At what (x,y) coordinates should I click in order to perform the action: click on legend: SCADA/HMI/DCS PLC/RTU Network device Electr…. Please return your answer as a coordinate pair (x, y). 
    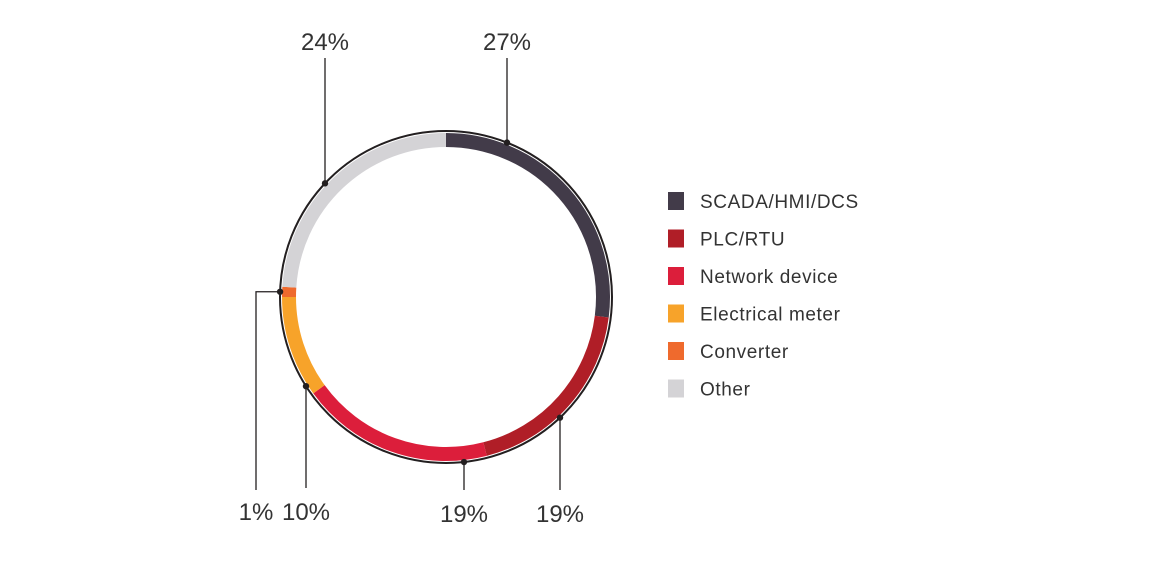
    Looking at the image, I should click on (763, 296).